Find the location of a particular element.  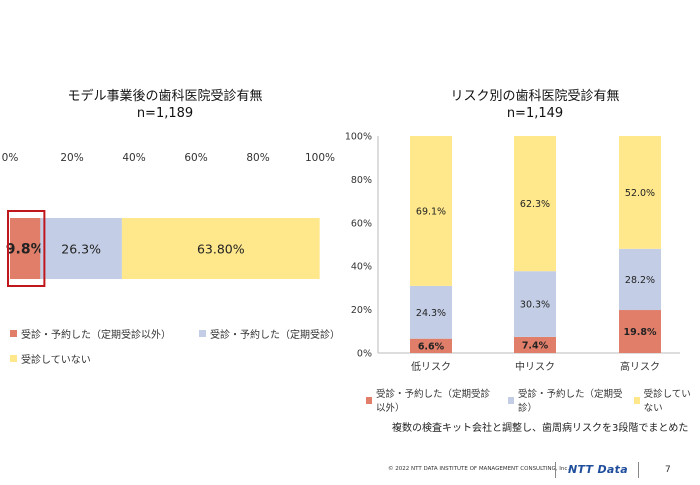

left-highlight-box is located at coordinates (26, 248).